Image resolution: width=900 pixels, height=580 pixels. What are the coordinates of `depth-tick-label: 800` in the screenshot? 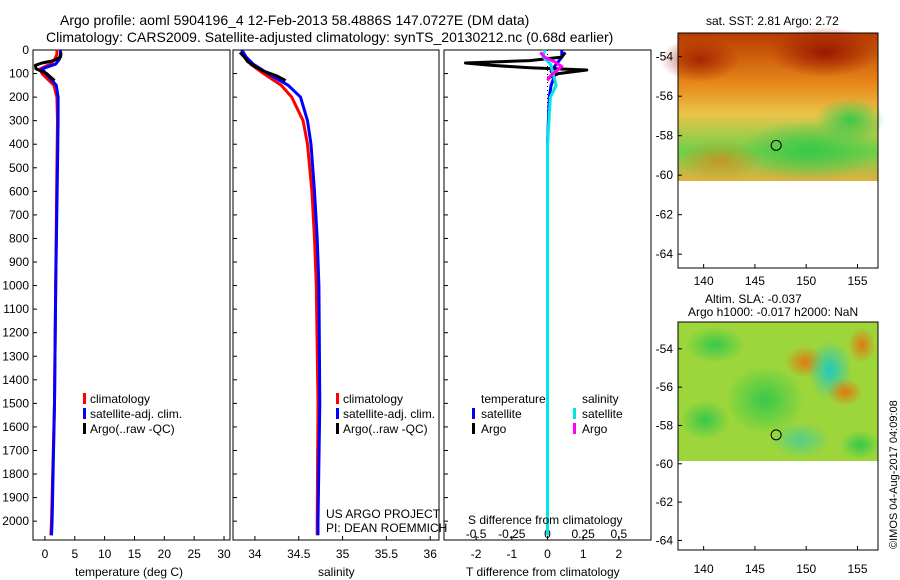 It's located at (19, 238).